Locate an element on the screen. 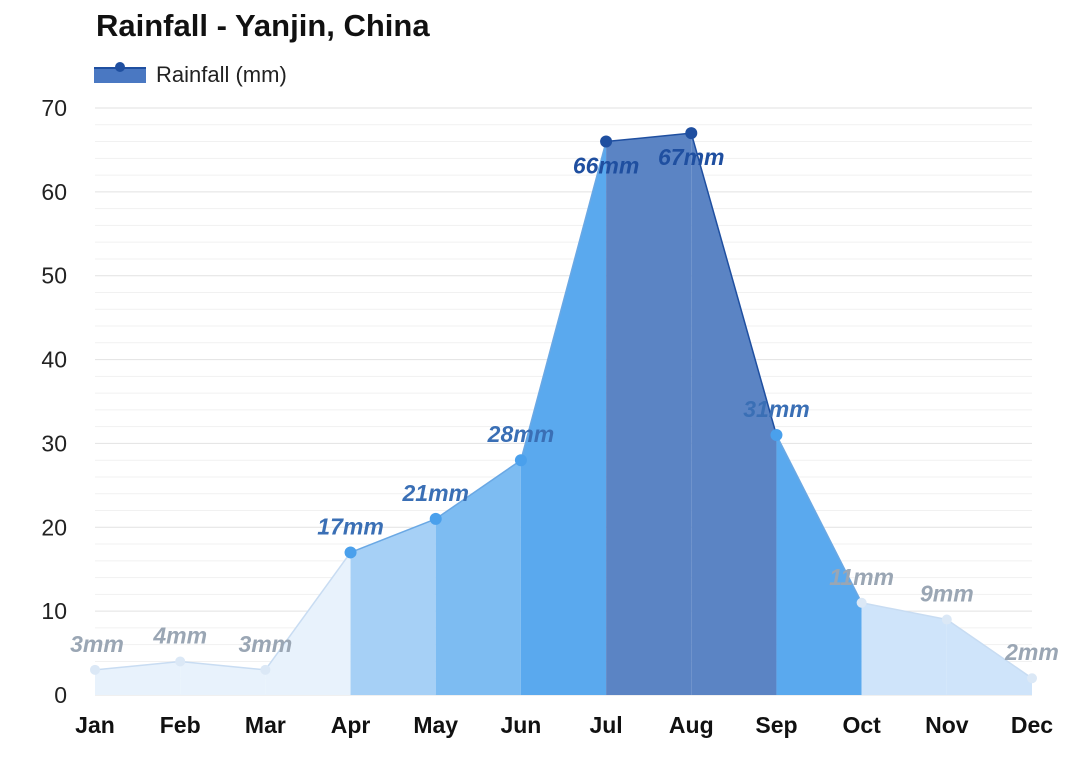 This screenshot has height=759, width=1080. x-tick-label: Apr is located at coordinates (351, 725).